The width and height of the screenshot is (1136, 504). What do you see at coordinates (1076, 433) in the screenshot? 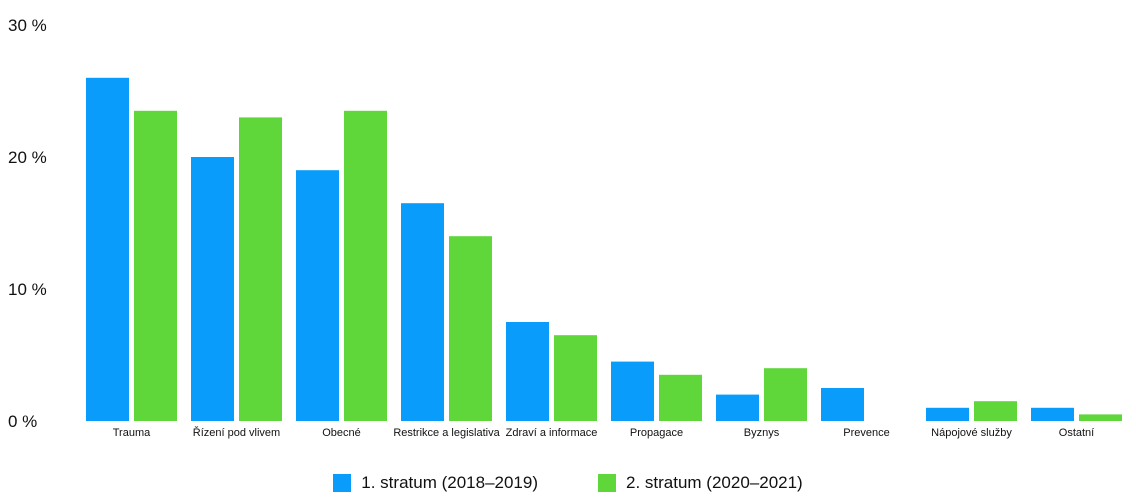
I see `x-tick-label: Ostatní` at bounding box center [1076, 433].